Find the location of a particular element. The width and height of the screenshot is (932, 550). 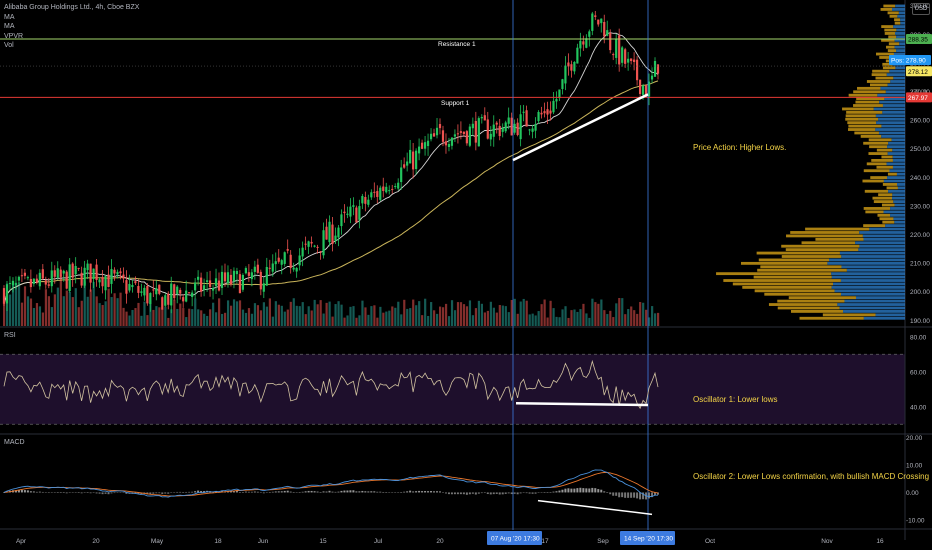

legend-vol: Vol is located at coordinates (9, 45).